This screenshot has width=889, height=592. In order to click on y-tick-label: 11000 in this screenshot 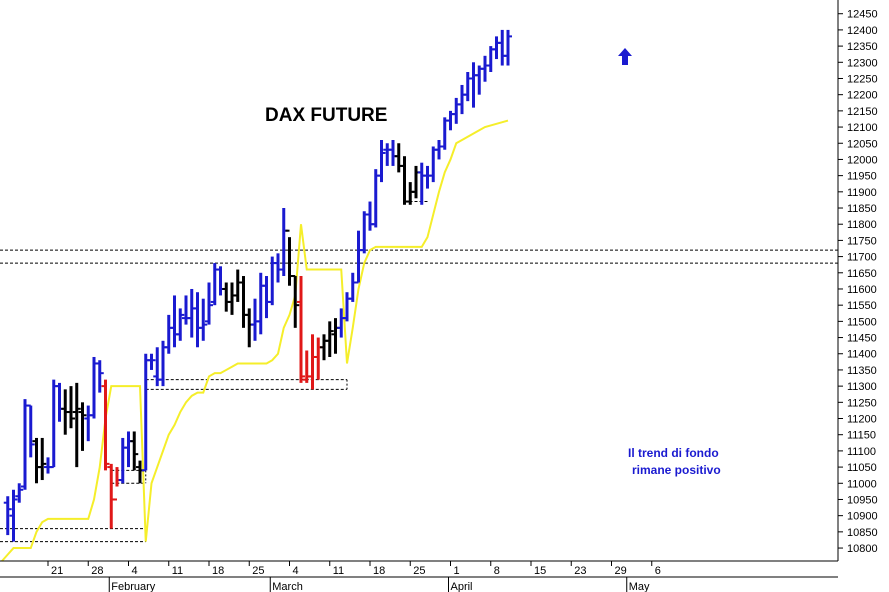, I will do `click(862, 484)`.